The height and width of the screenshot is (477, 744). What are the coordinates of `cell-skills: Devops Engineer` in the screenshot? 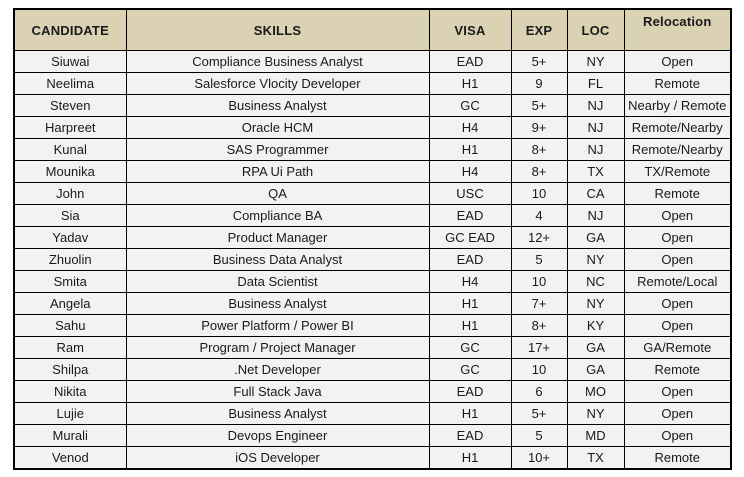 It's located at (277, 435).